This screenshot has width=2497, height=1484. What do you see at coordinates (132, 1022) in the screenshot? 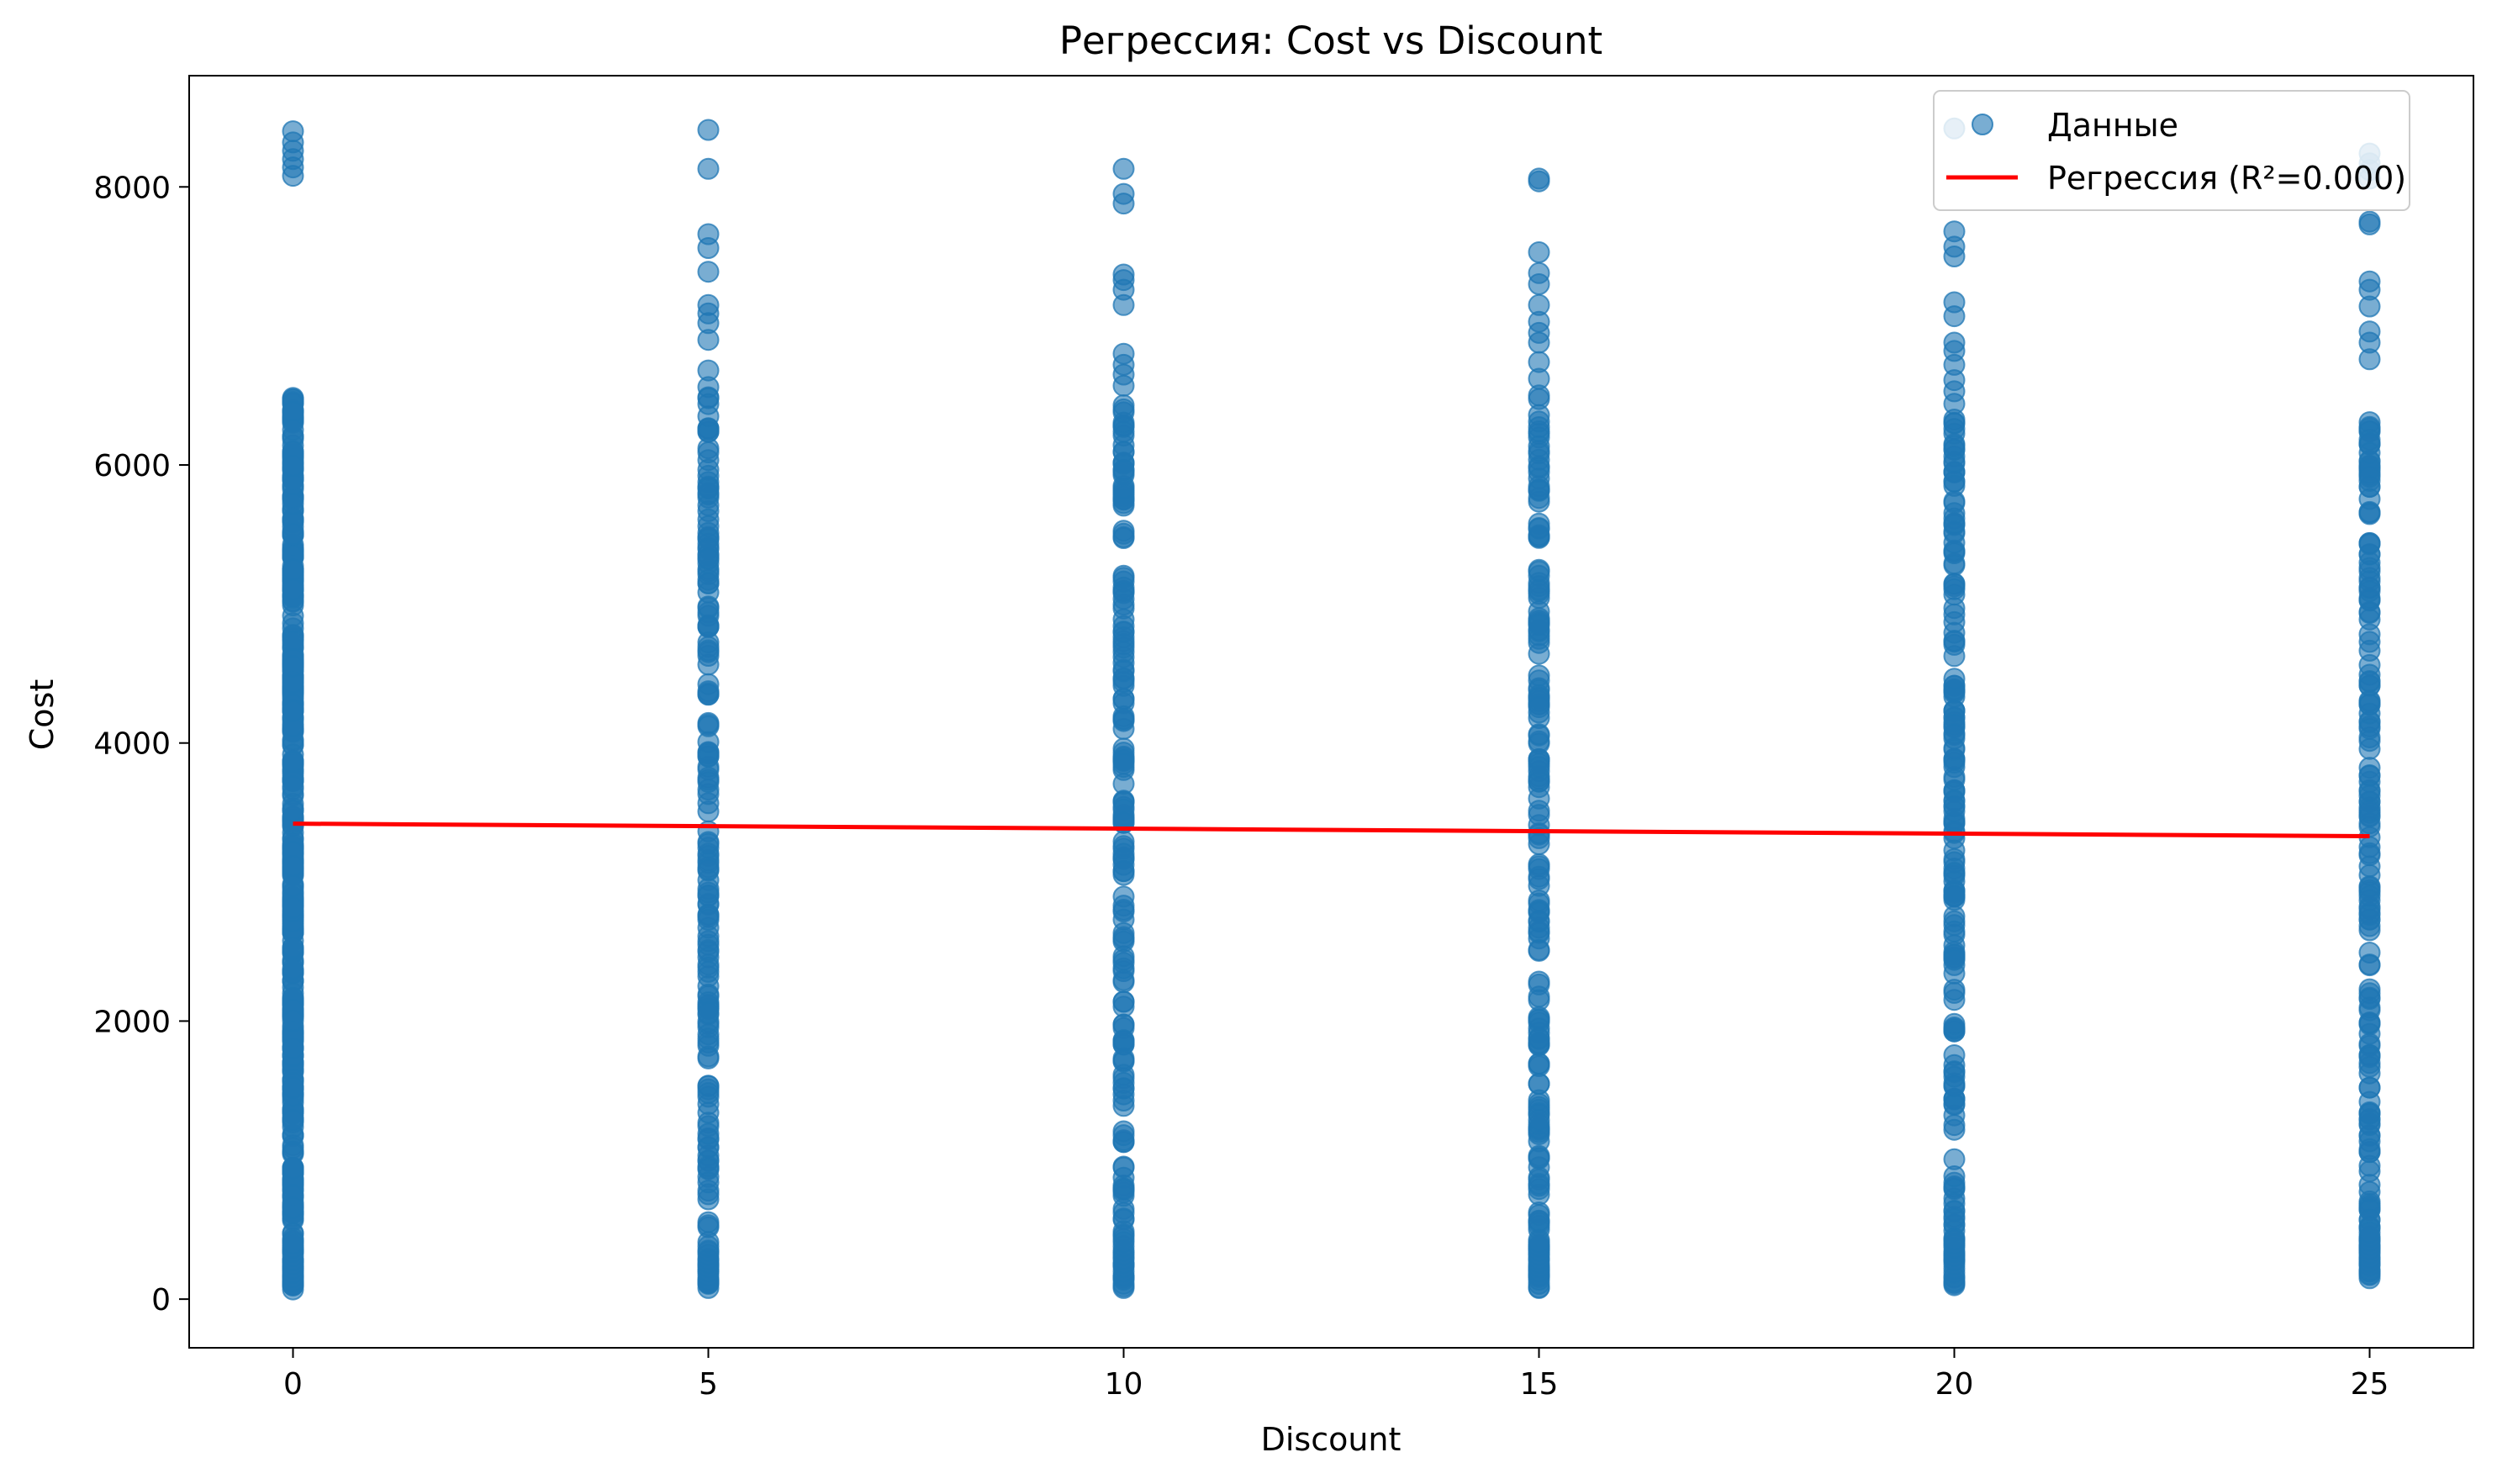
I see `y-tick-label: 2000` at bounding box center [132, 1022].